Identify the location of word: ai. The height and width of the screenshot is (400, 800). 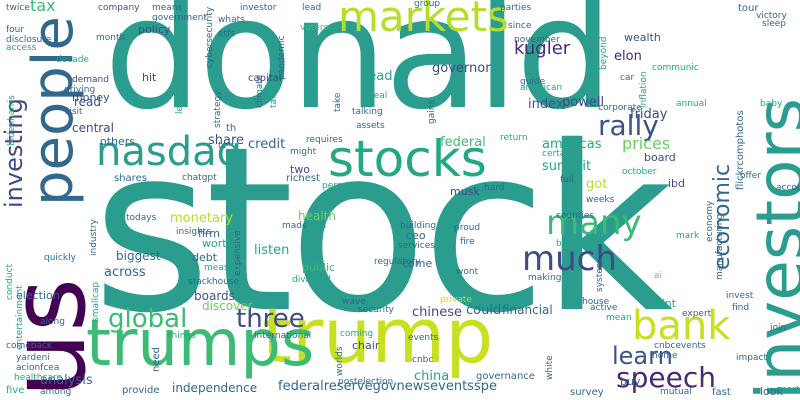
(658, 276).